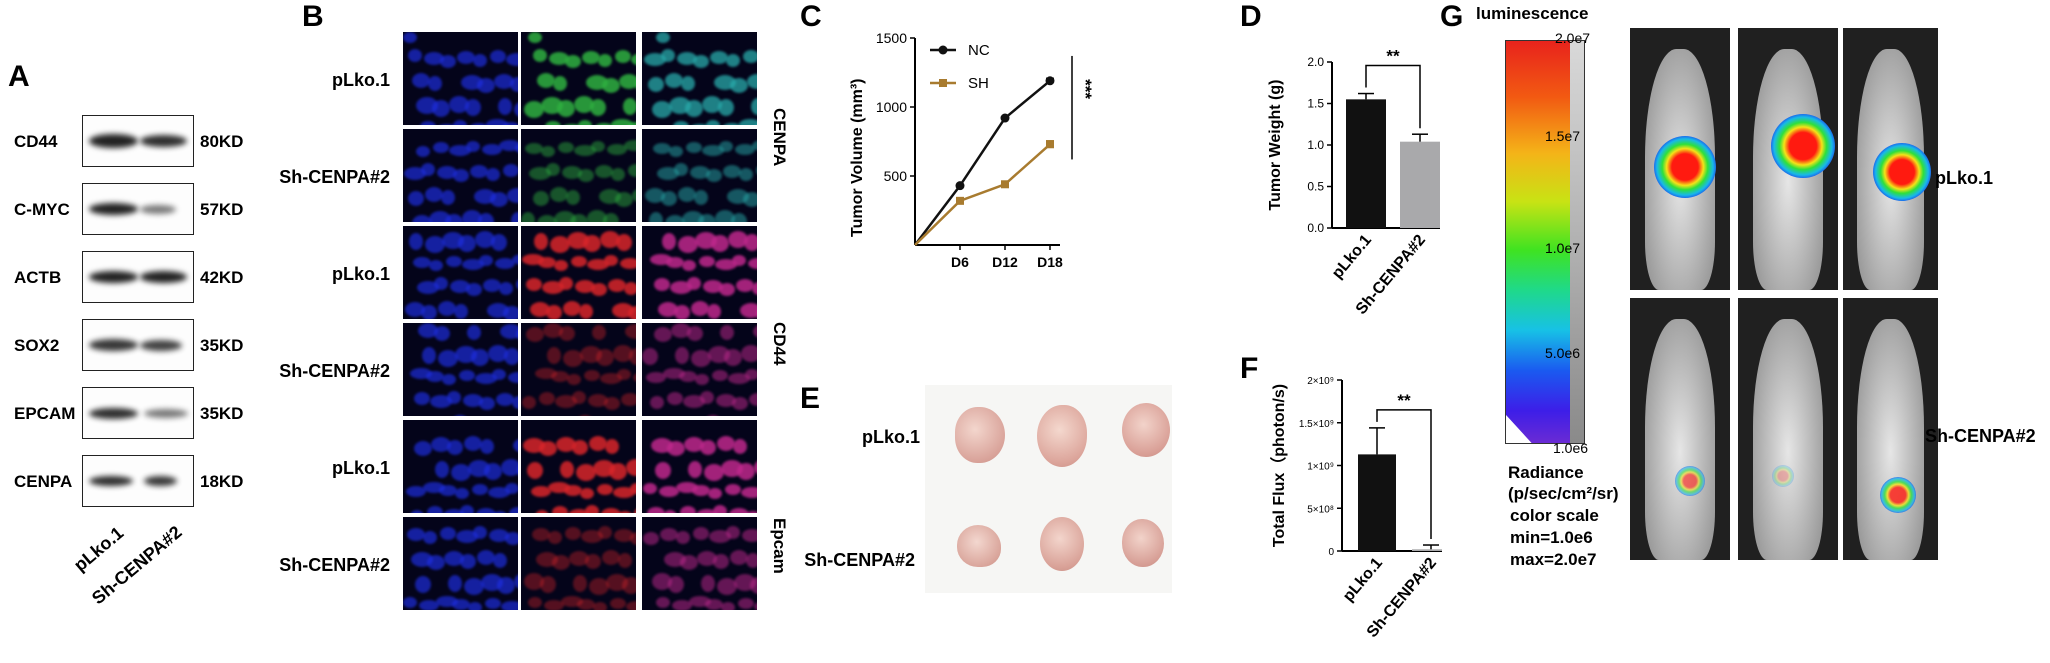 This screenshot has width=2050, height=663. What do you see at coordinates (1315, 145) in the screenshot?
I see `y-tick-label: 1.0` at bounding box center [1315, 145].